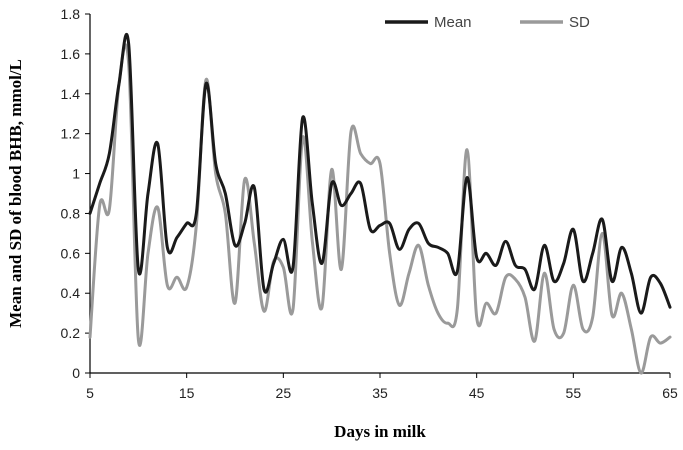 Image resolution: width=683 pixels, height=450 pixels. What do you see at coordinates (574, 393) in the screenshot?
I see `x-tick-label: 55` at bounding box center [574, 393].